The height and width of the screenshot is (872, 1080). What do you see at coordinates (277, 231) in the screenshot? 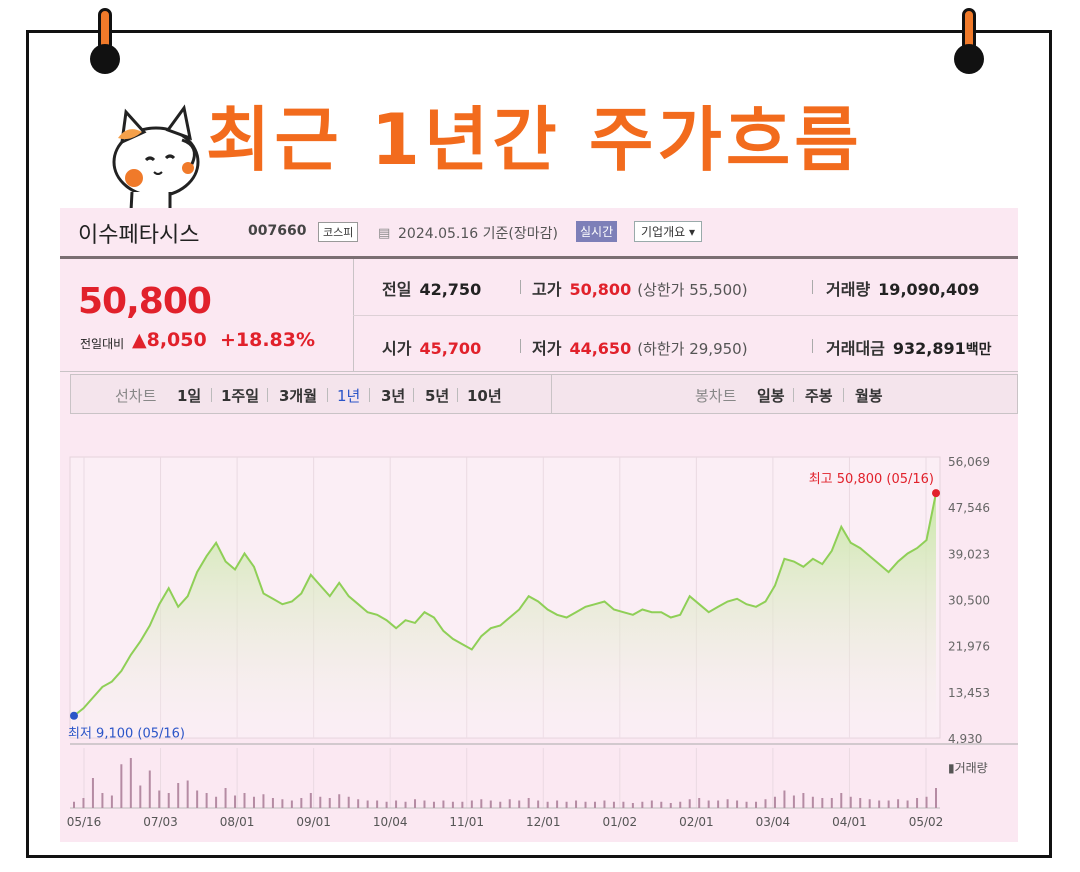
I see `stock-code: 007660` at bounding box center [277, 231].